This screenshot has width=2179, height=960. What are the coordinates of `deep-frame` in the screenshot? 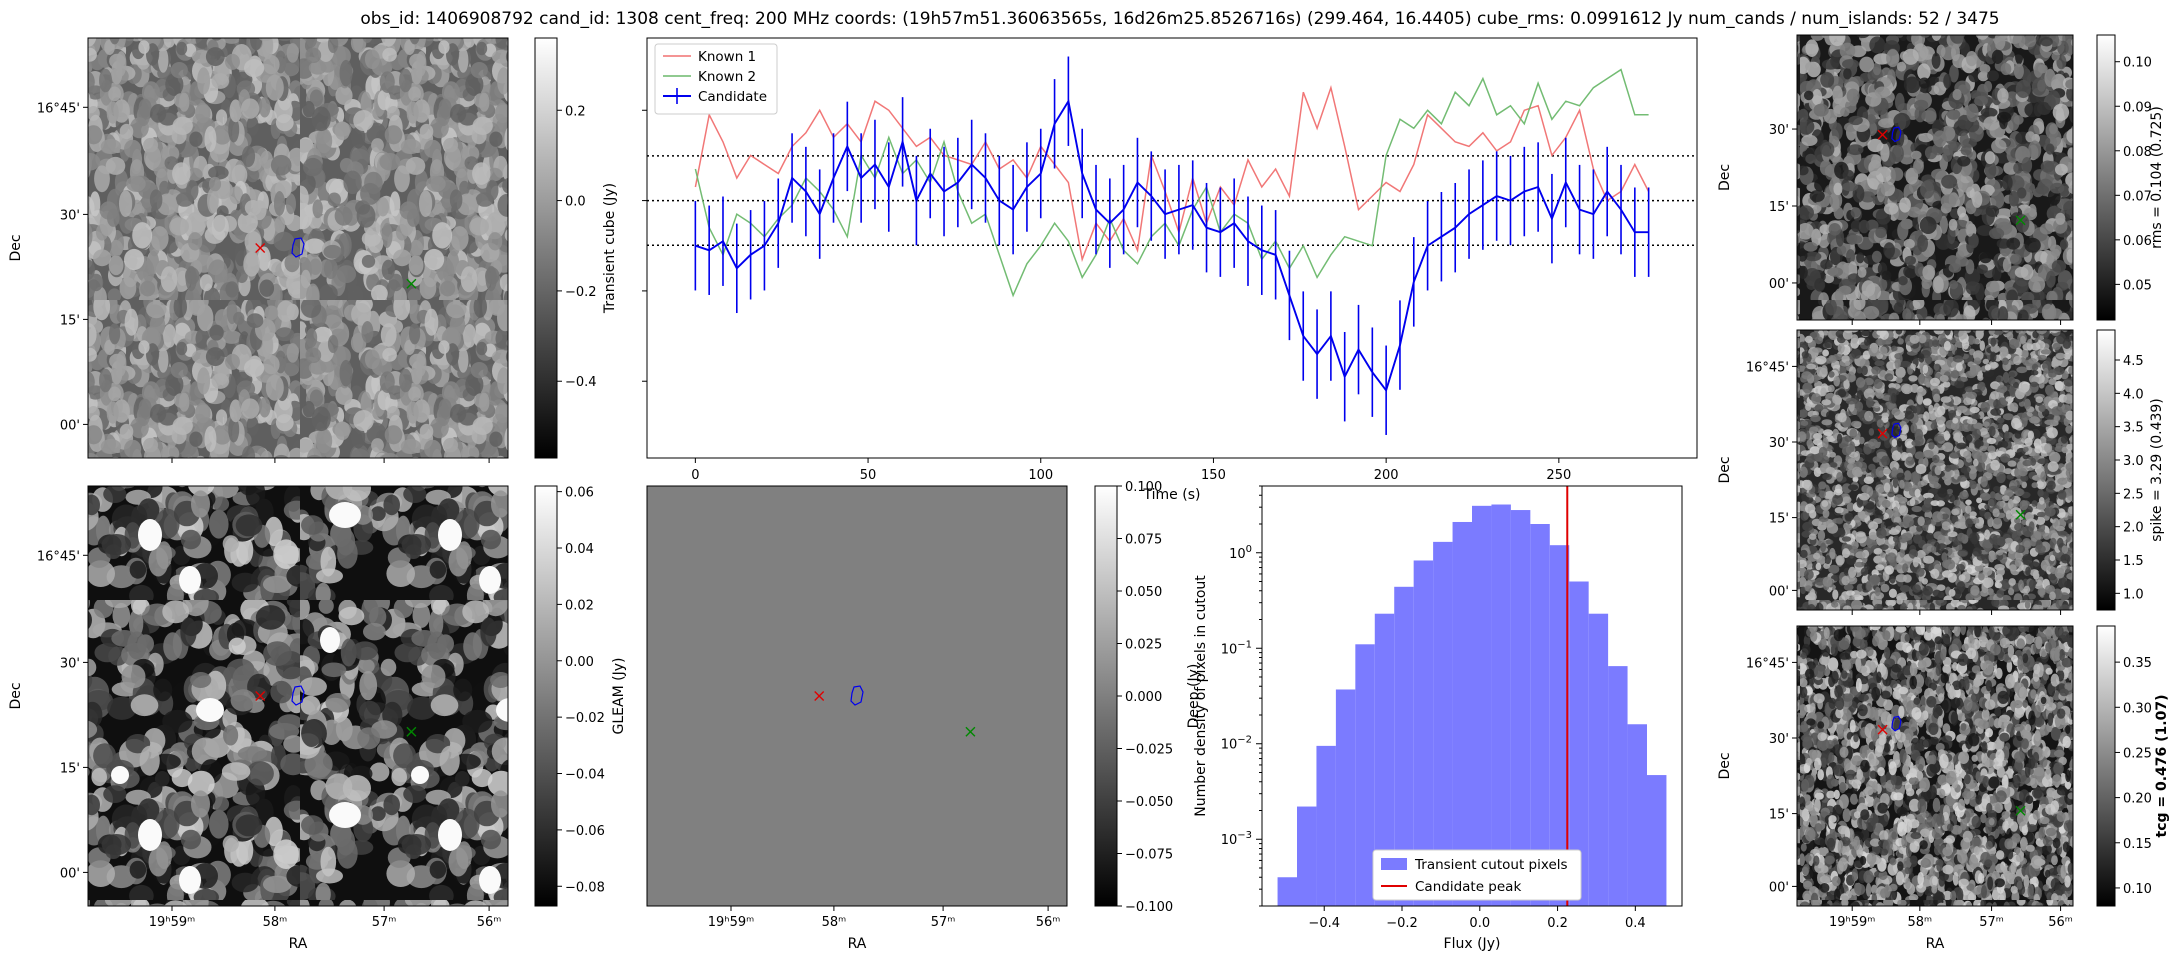 It's located at (857, 696).